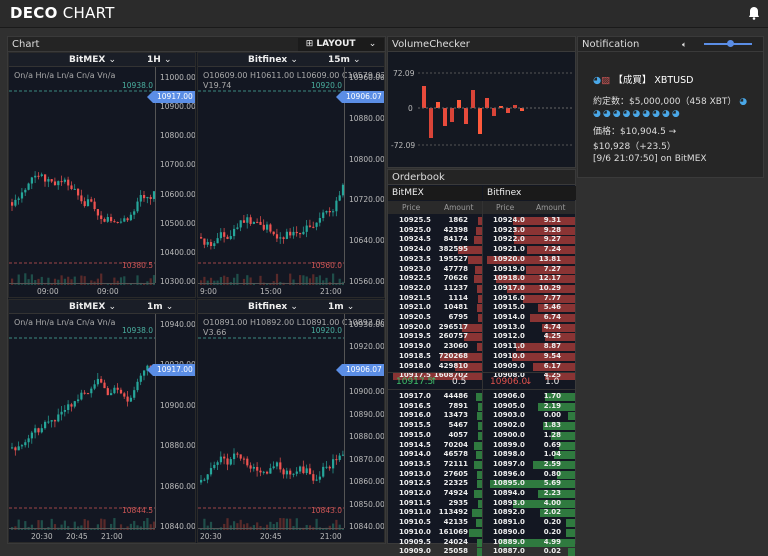 The image size is (768, 556). Describe the element at coordinates (435, 239) in the screenshot. I see `orderbook-row: 10924.5 84174` at that location.